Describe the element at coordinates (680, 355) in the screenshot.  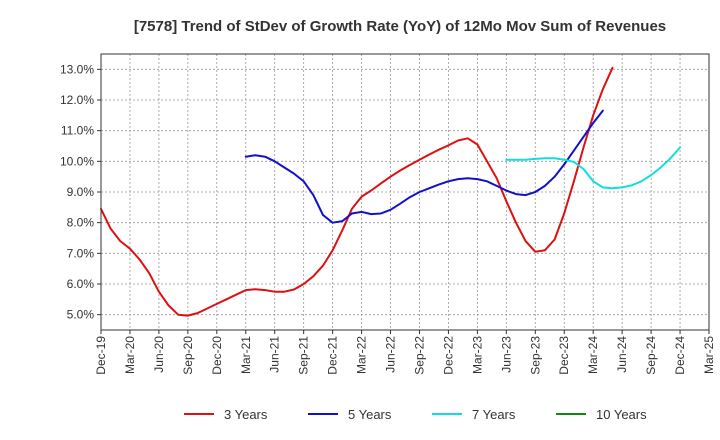
I see `x-tick-label: Dec-24` at that location.